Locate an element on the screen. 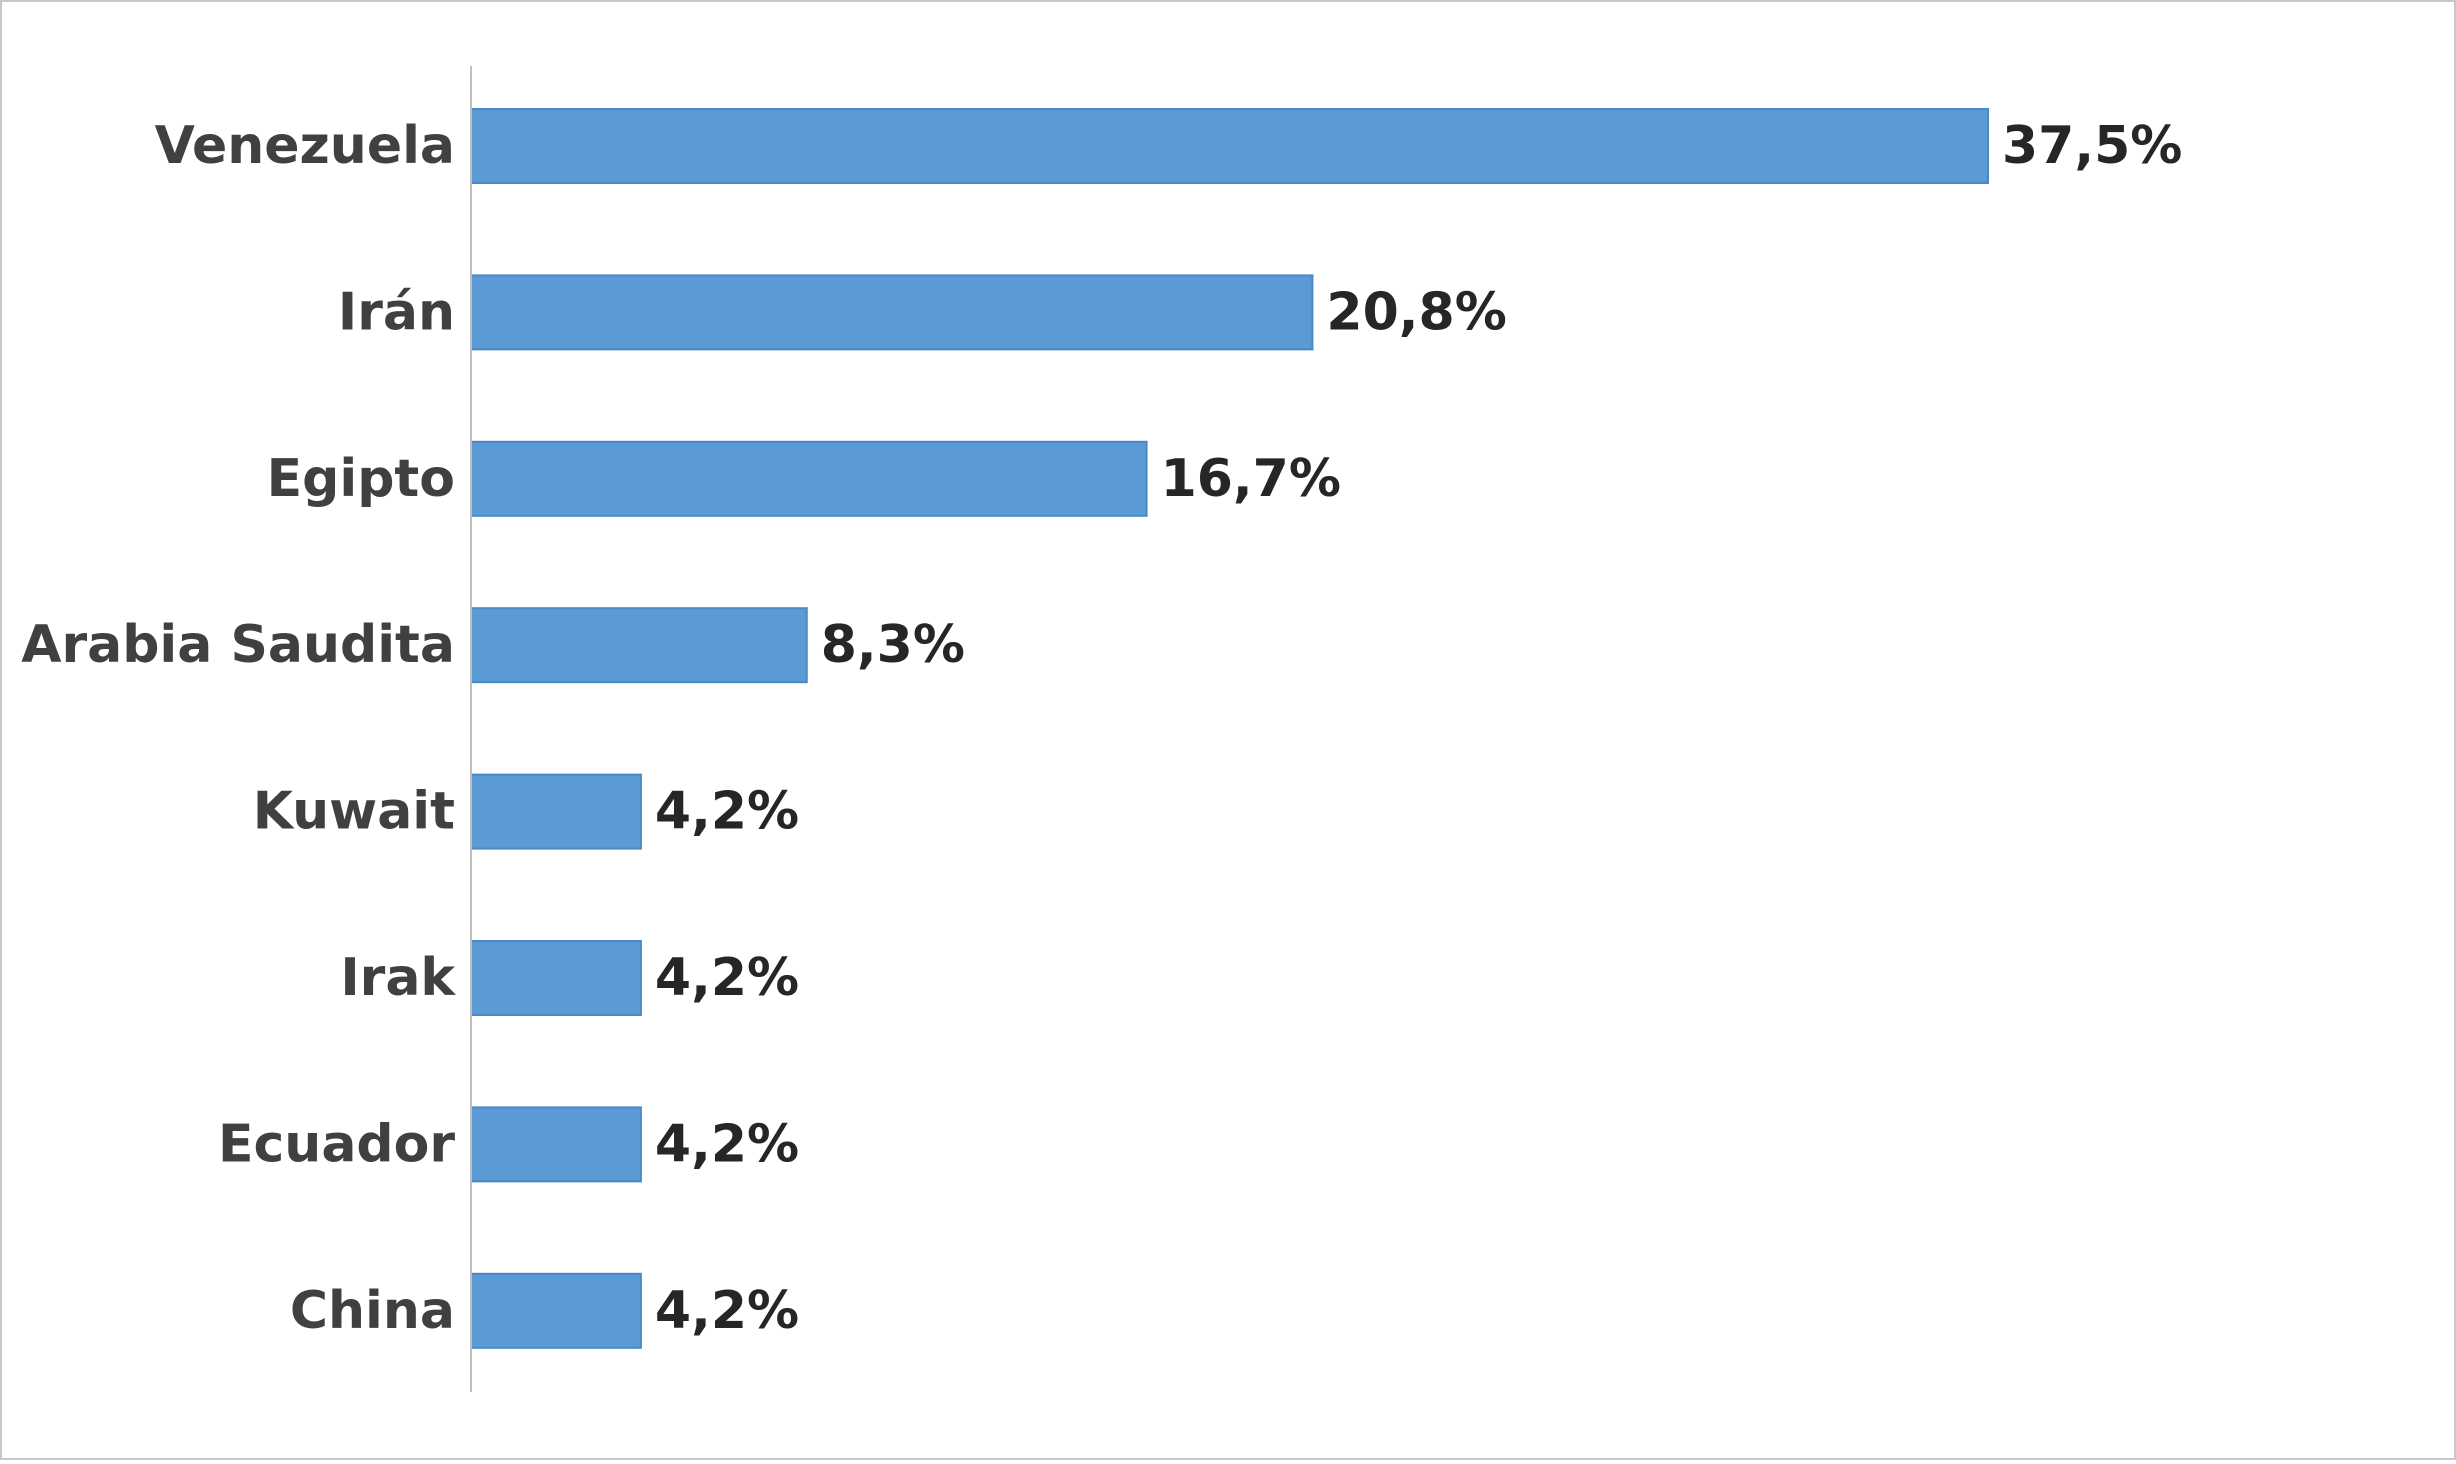 The width and height of the screenshot is (2456, 1464). category-label-arabia-saudita: Arabia Saudita is located at coordinates (238, 645).